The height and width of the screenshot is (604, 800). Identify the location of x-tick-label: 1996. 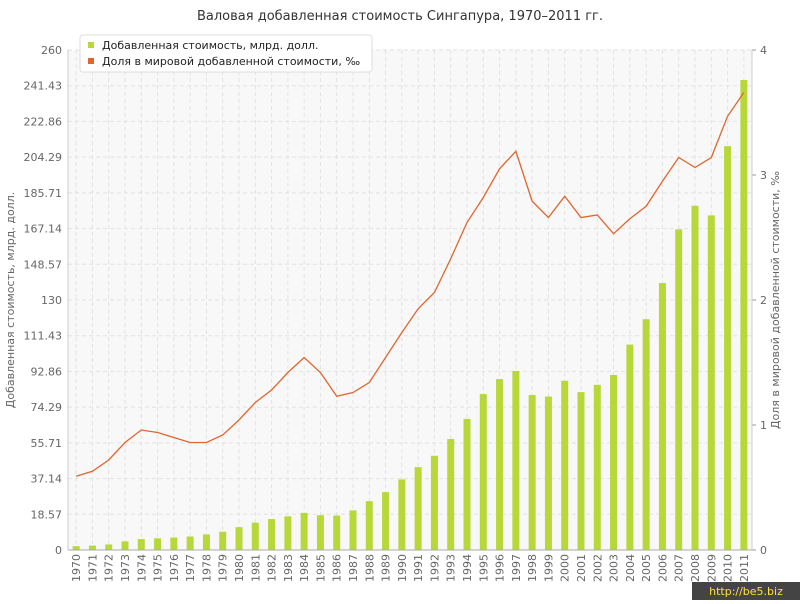
(500, 568).